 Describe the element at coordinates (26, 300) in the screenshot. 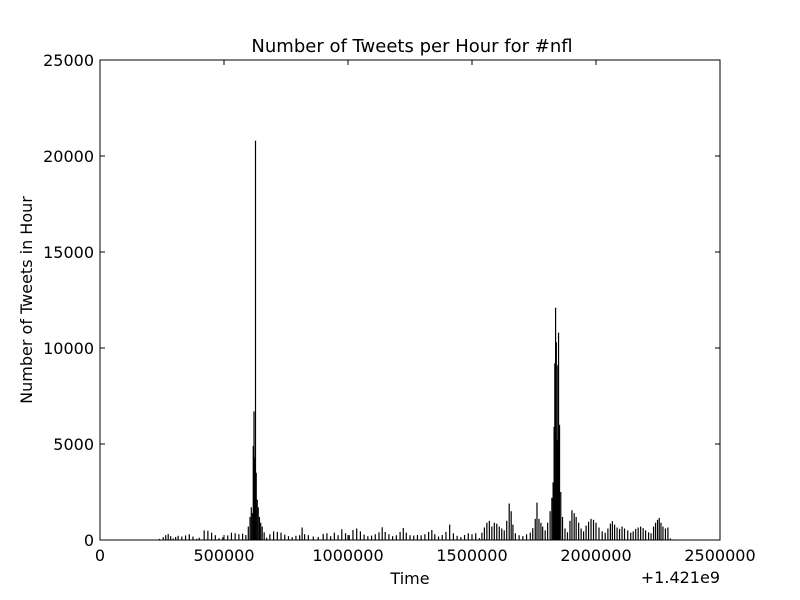

I see `y-axis-label: Number of Tweets in Hour` at that location.